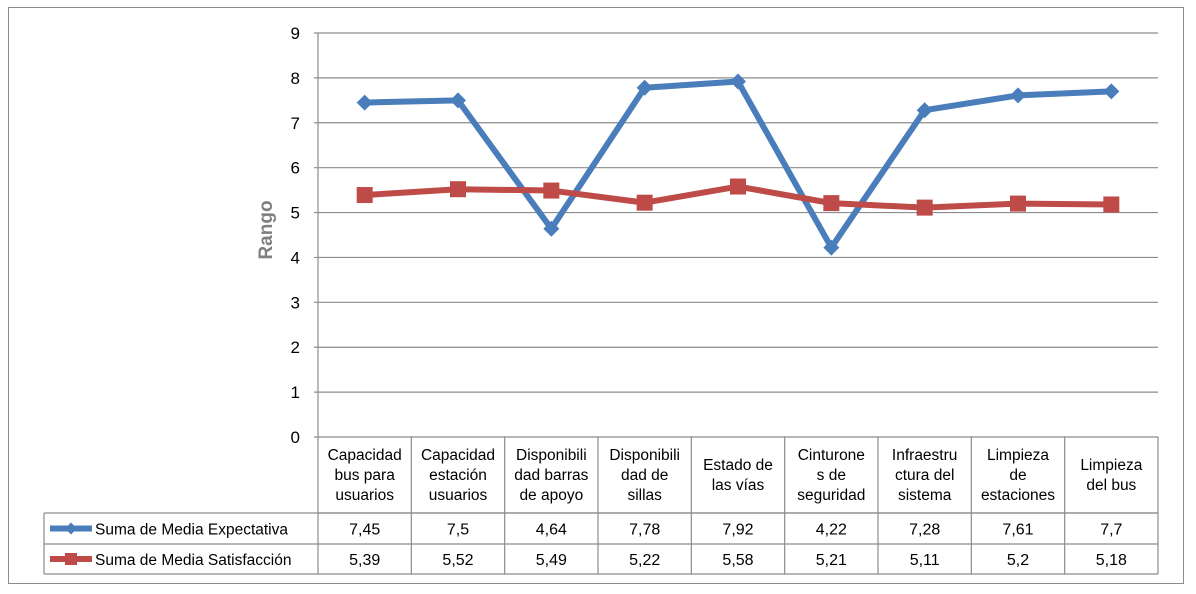 The width and height of the screenshot is (1196, 594). I want to click on category-label: Estado de, so click(738, 465).